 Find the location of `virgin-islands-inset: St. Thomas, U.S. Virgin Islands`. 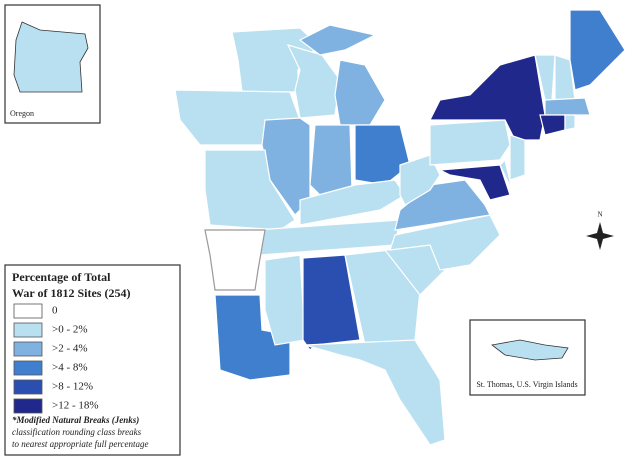

virgin-islands-inset: St. Thomas, U.S. Virgin Islands is located at coordinates (527, 357).